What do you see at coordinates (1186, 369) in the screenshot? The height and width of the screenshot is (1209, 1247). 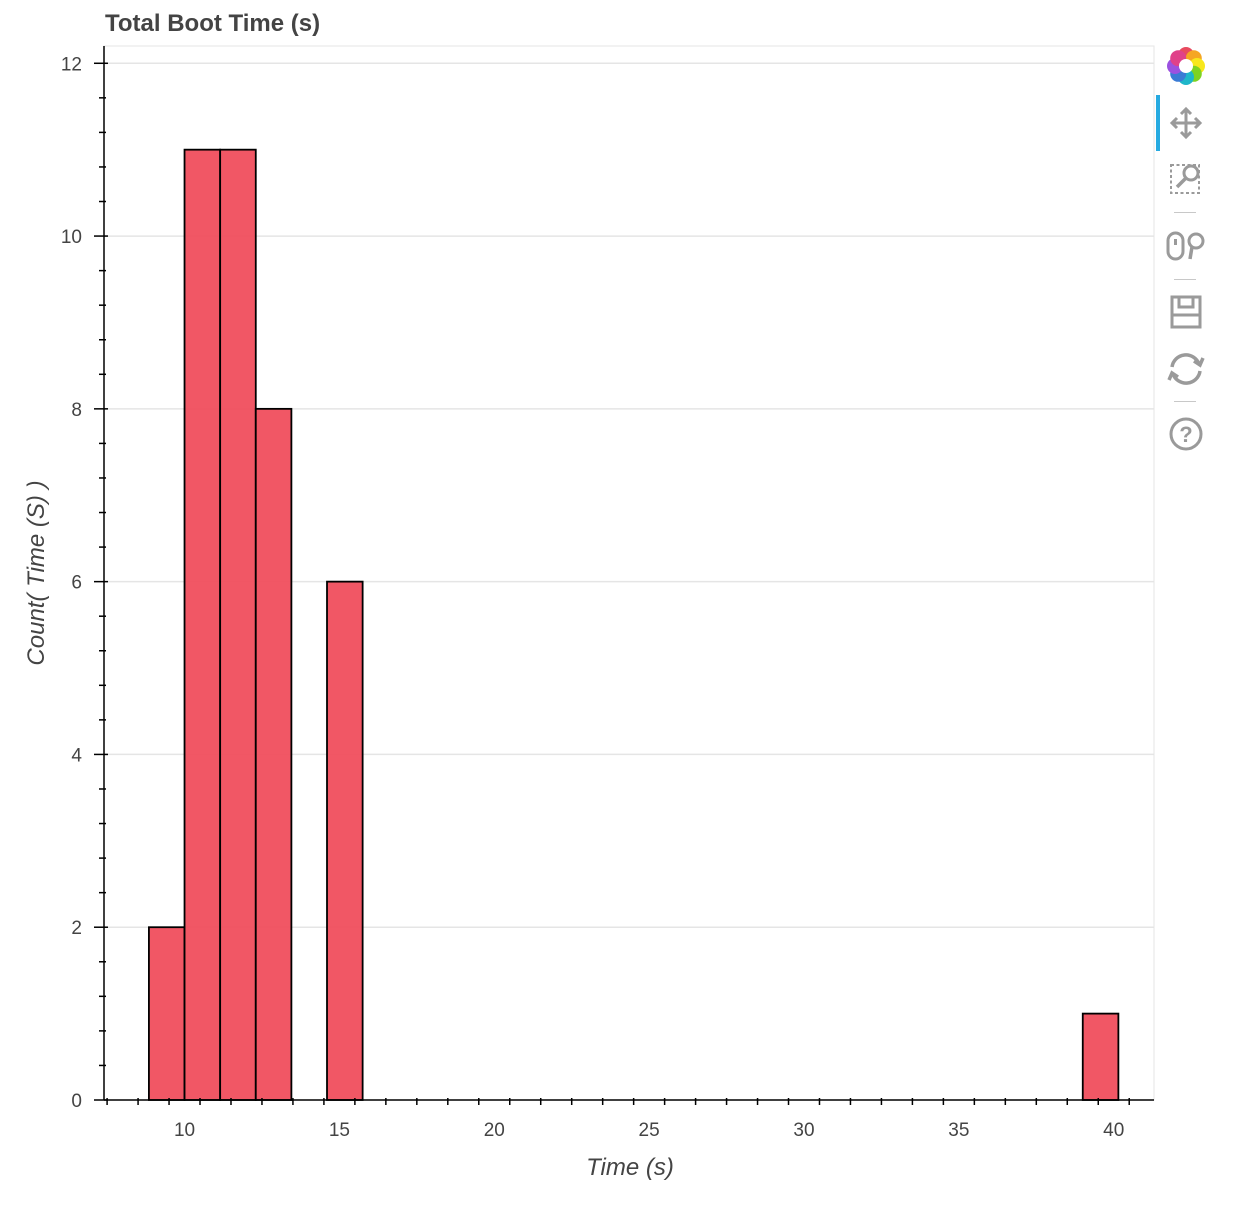 I see `reset-icon` at bounding box center [1186, 369].